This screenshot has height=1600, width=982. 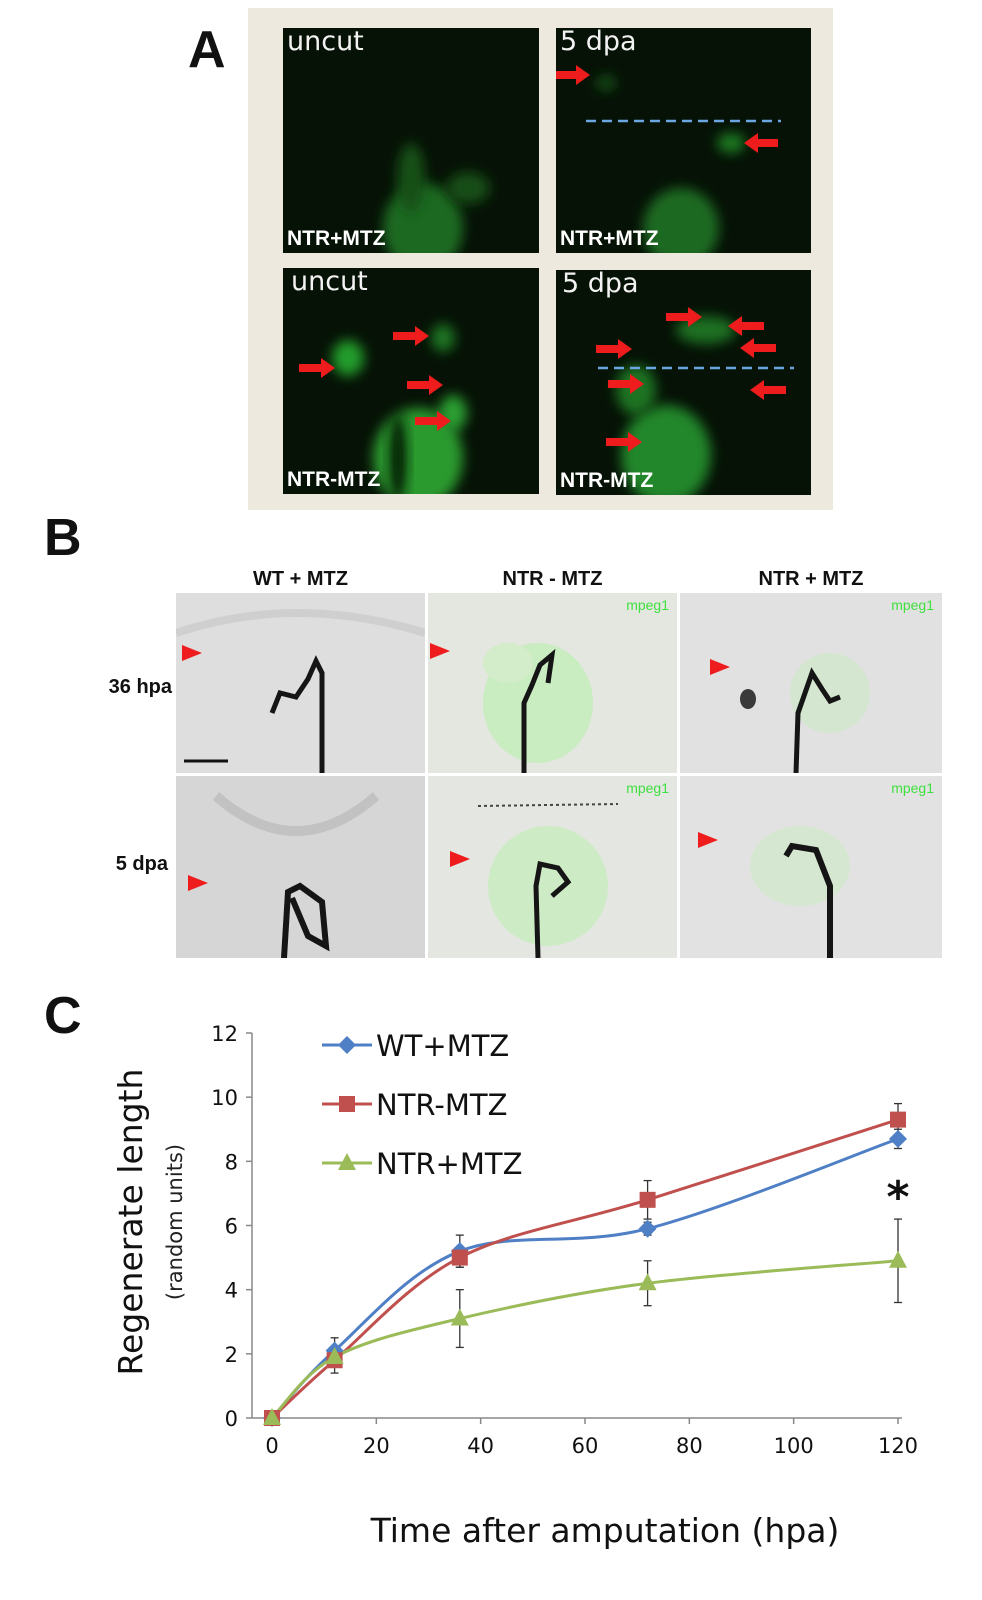 What do you see at coordinates (683, 382) in the screenshot?
I see `fluorescence-image-a4: 5 dpa NTR-MTZ` at bounding box center [683, 382].